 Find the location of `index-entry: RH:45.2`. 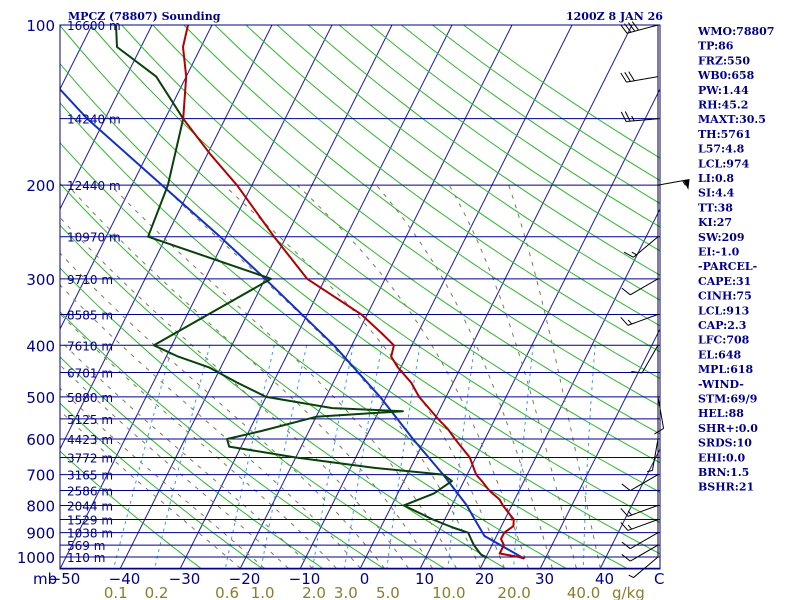

index-entry: RH:45.2 is located at coordinates (723, 105).